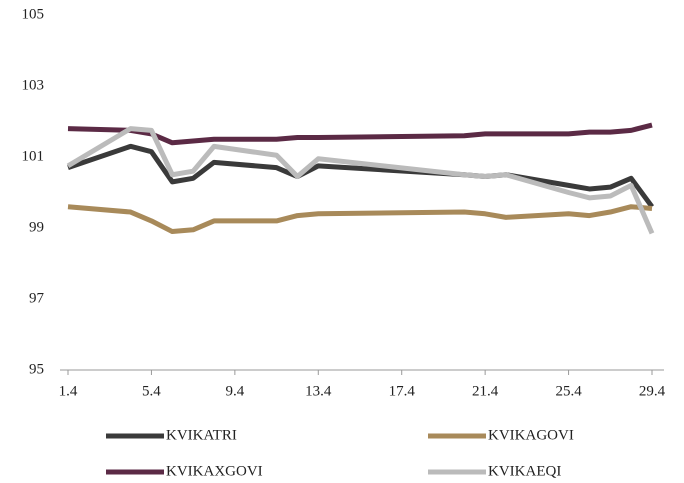 This screenshot has width=684, height=483. I want to click on legend-label: KVIKATRI, so click(201, 435).